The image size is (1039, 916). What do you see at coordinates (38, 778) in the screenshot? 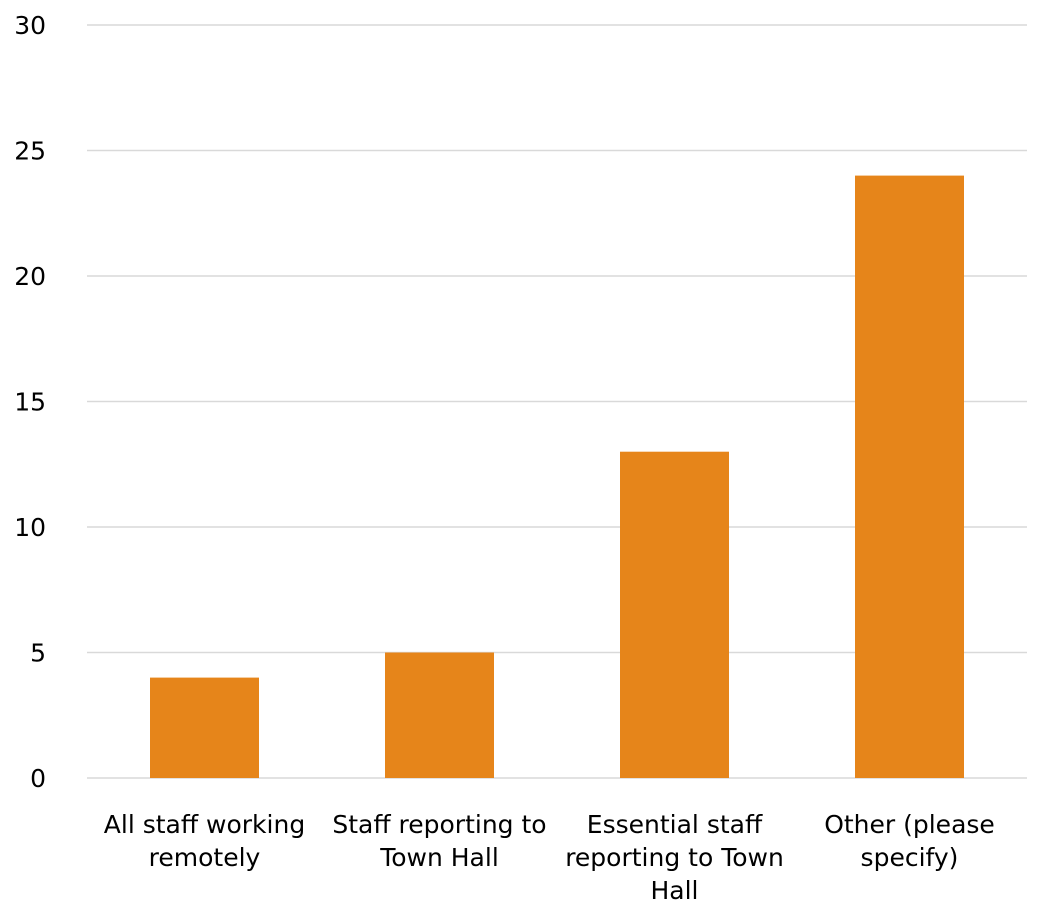
I see `y-tick-label: 0` at bounding box center [38, 778].